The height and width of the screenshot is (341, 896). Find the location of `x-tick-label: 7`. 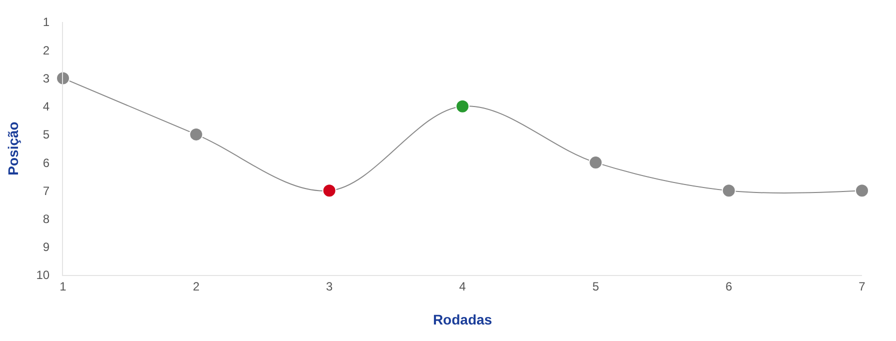

x-tick-label: 7 is located at coordinates (862, 286).